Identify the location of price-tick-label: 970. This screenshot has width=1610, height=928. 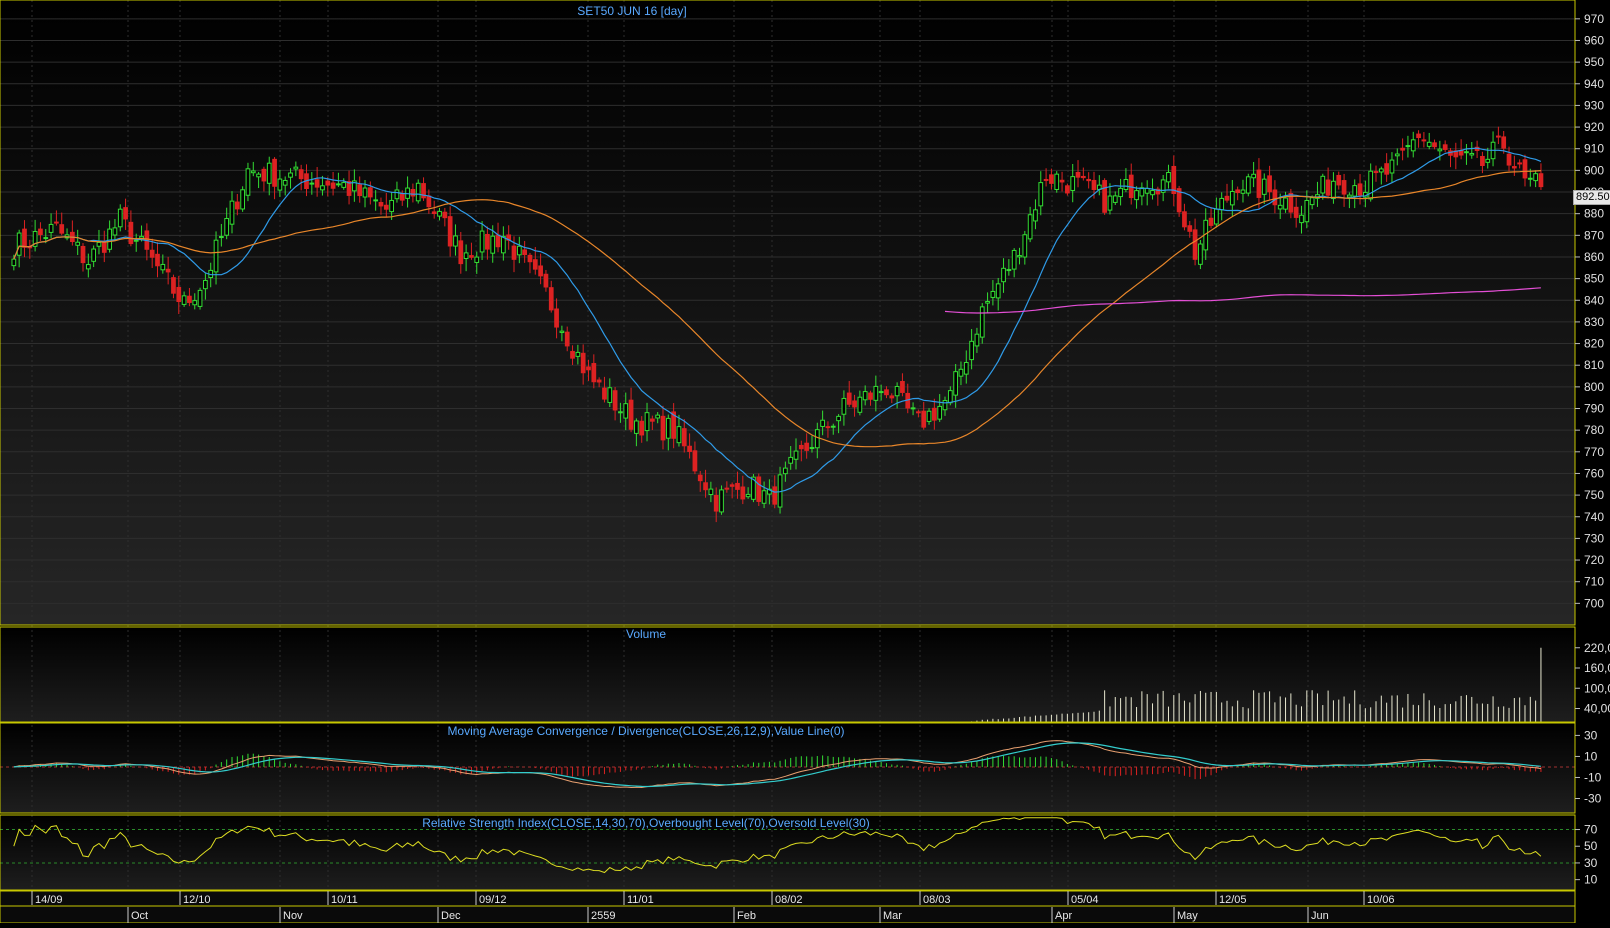
(1594, 19).